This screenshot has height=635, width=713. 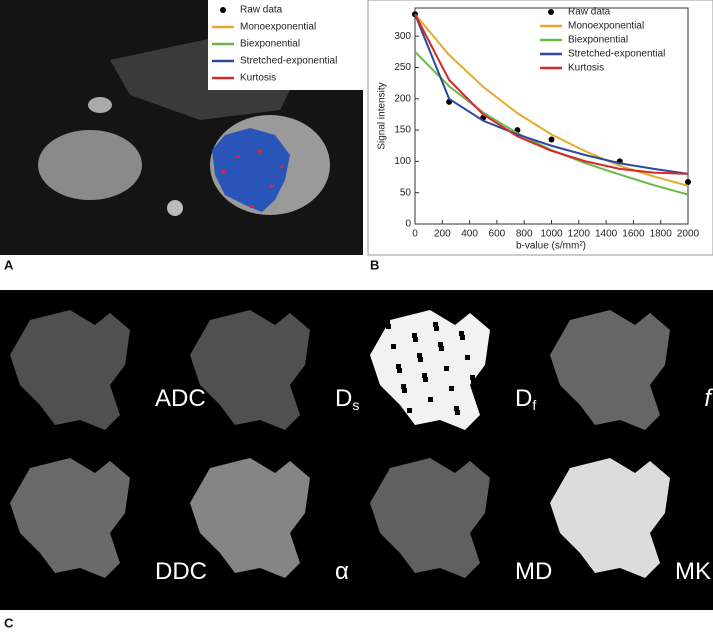 I want to click on map-label-main: MK, so click(x=693, y=571).